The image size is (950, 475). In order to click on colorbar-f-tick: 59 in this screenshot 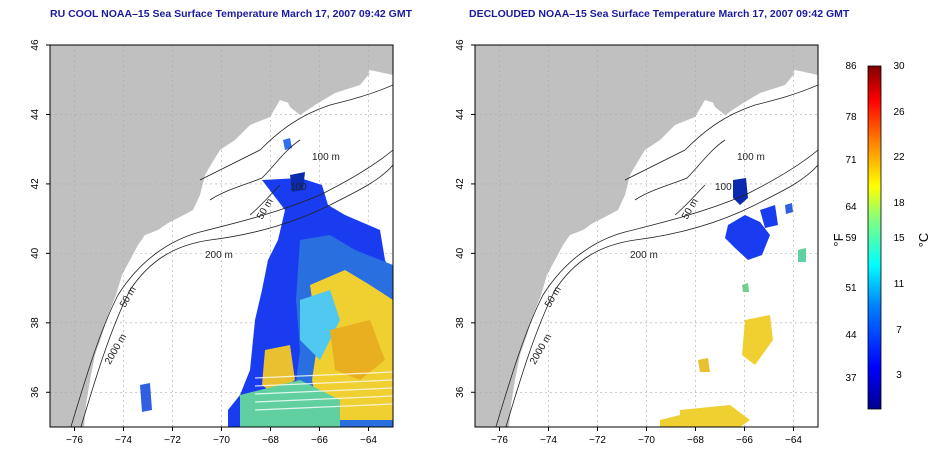, I will do `click(851, 238)`.